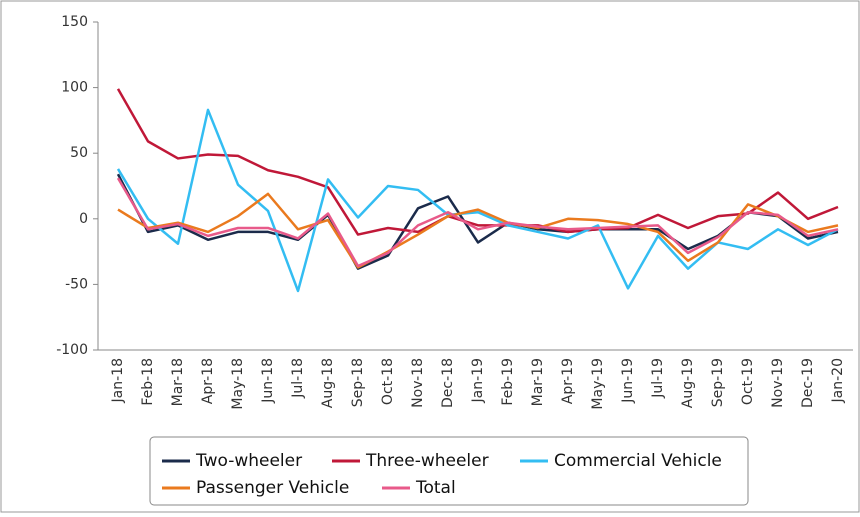  I want to click on x-tick-label: Jul-18, so click(298, 378).